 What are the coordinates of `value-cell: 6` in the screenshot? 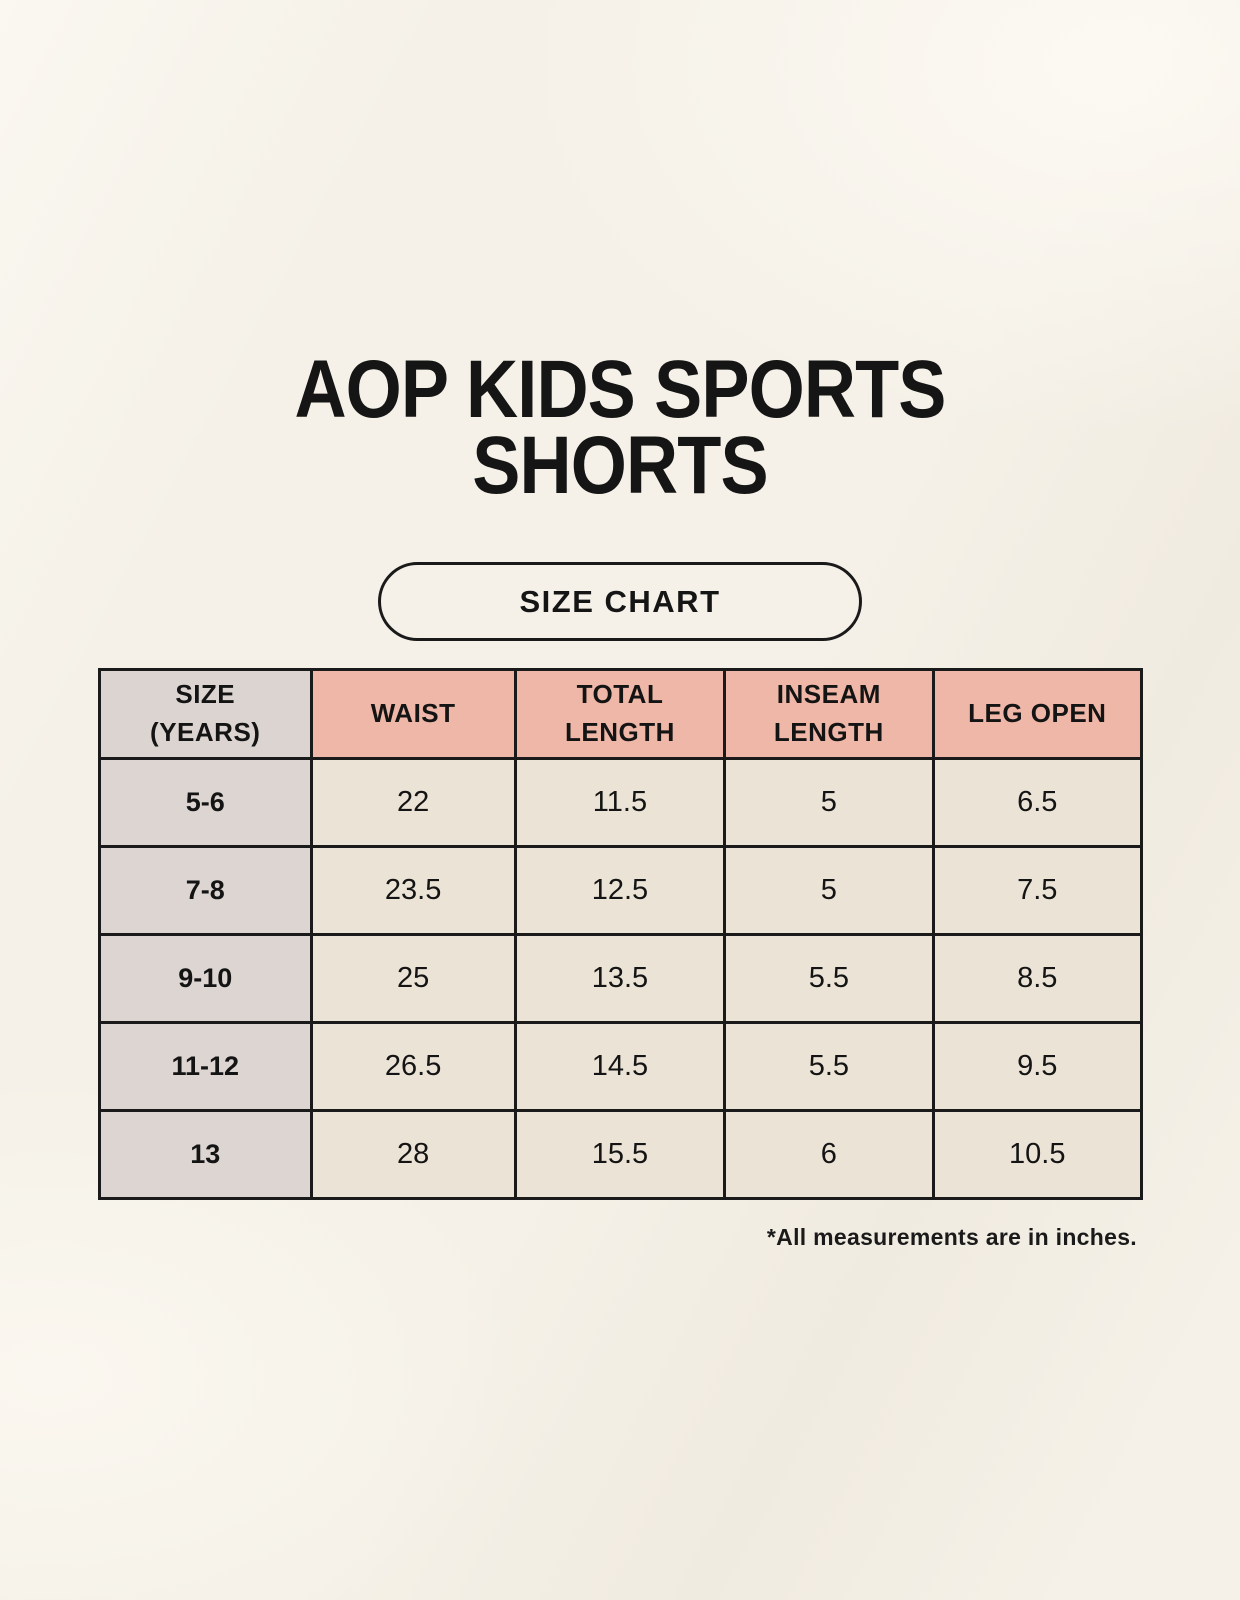 It's located at (829, 1154).